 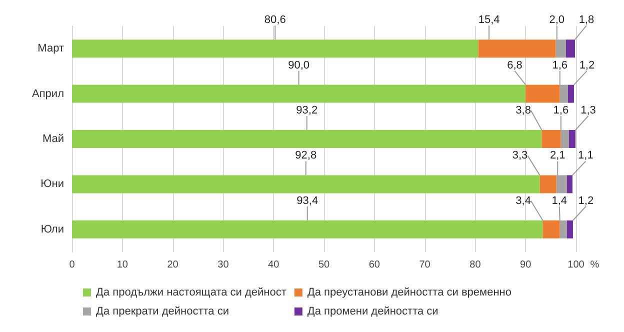 I want to click on legend-label: Да прекрати дейността си, so click(x=163, y=312).